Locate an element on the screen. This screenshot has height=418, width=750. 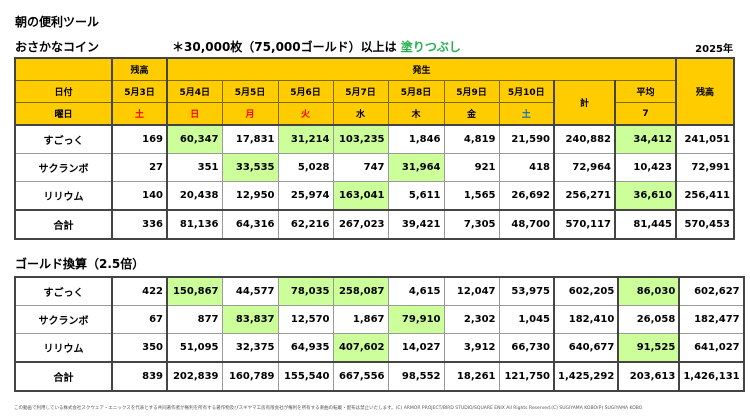
value-cell: 258,087 is located at coordinates (360, 291).